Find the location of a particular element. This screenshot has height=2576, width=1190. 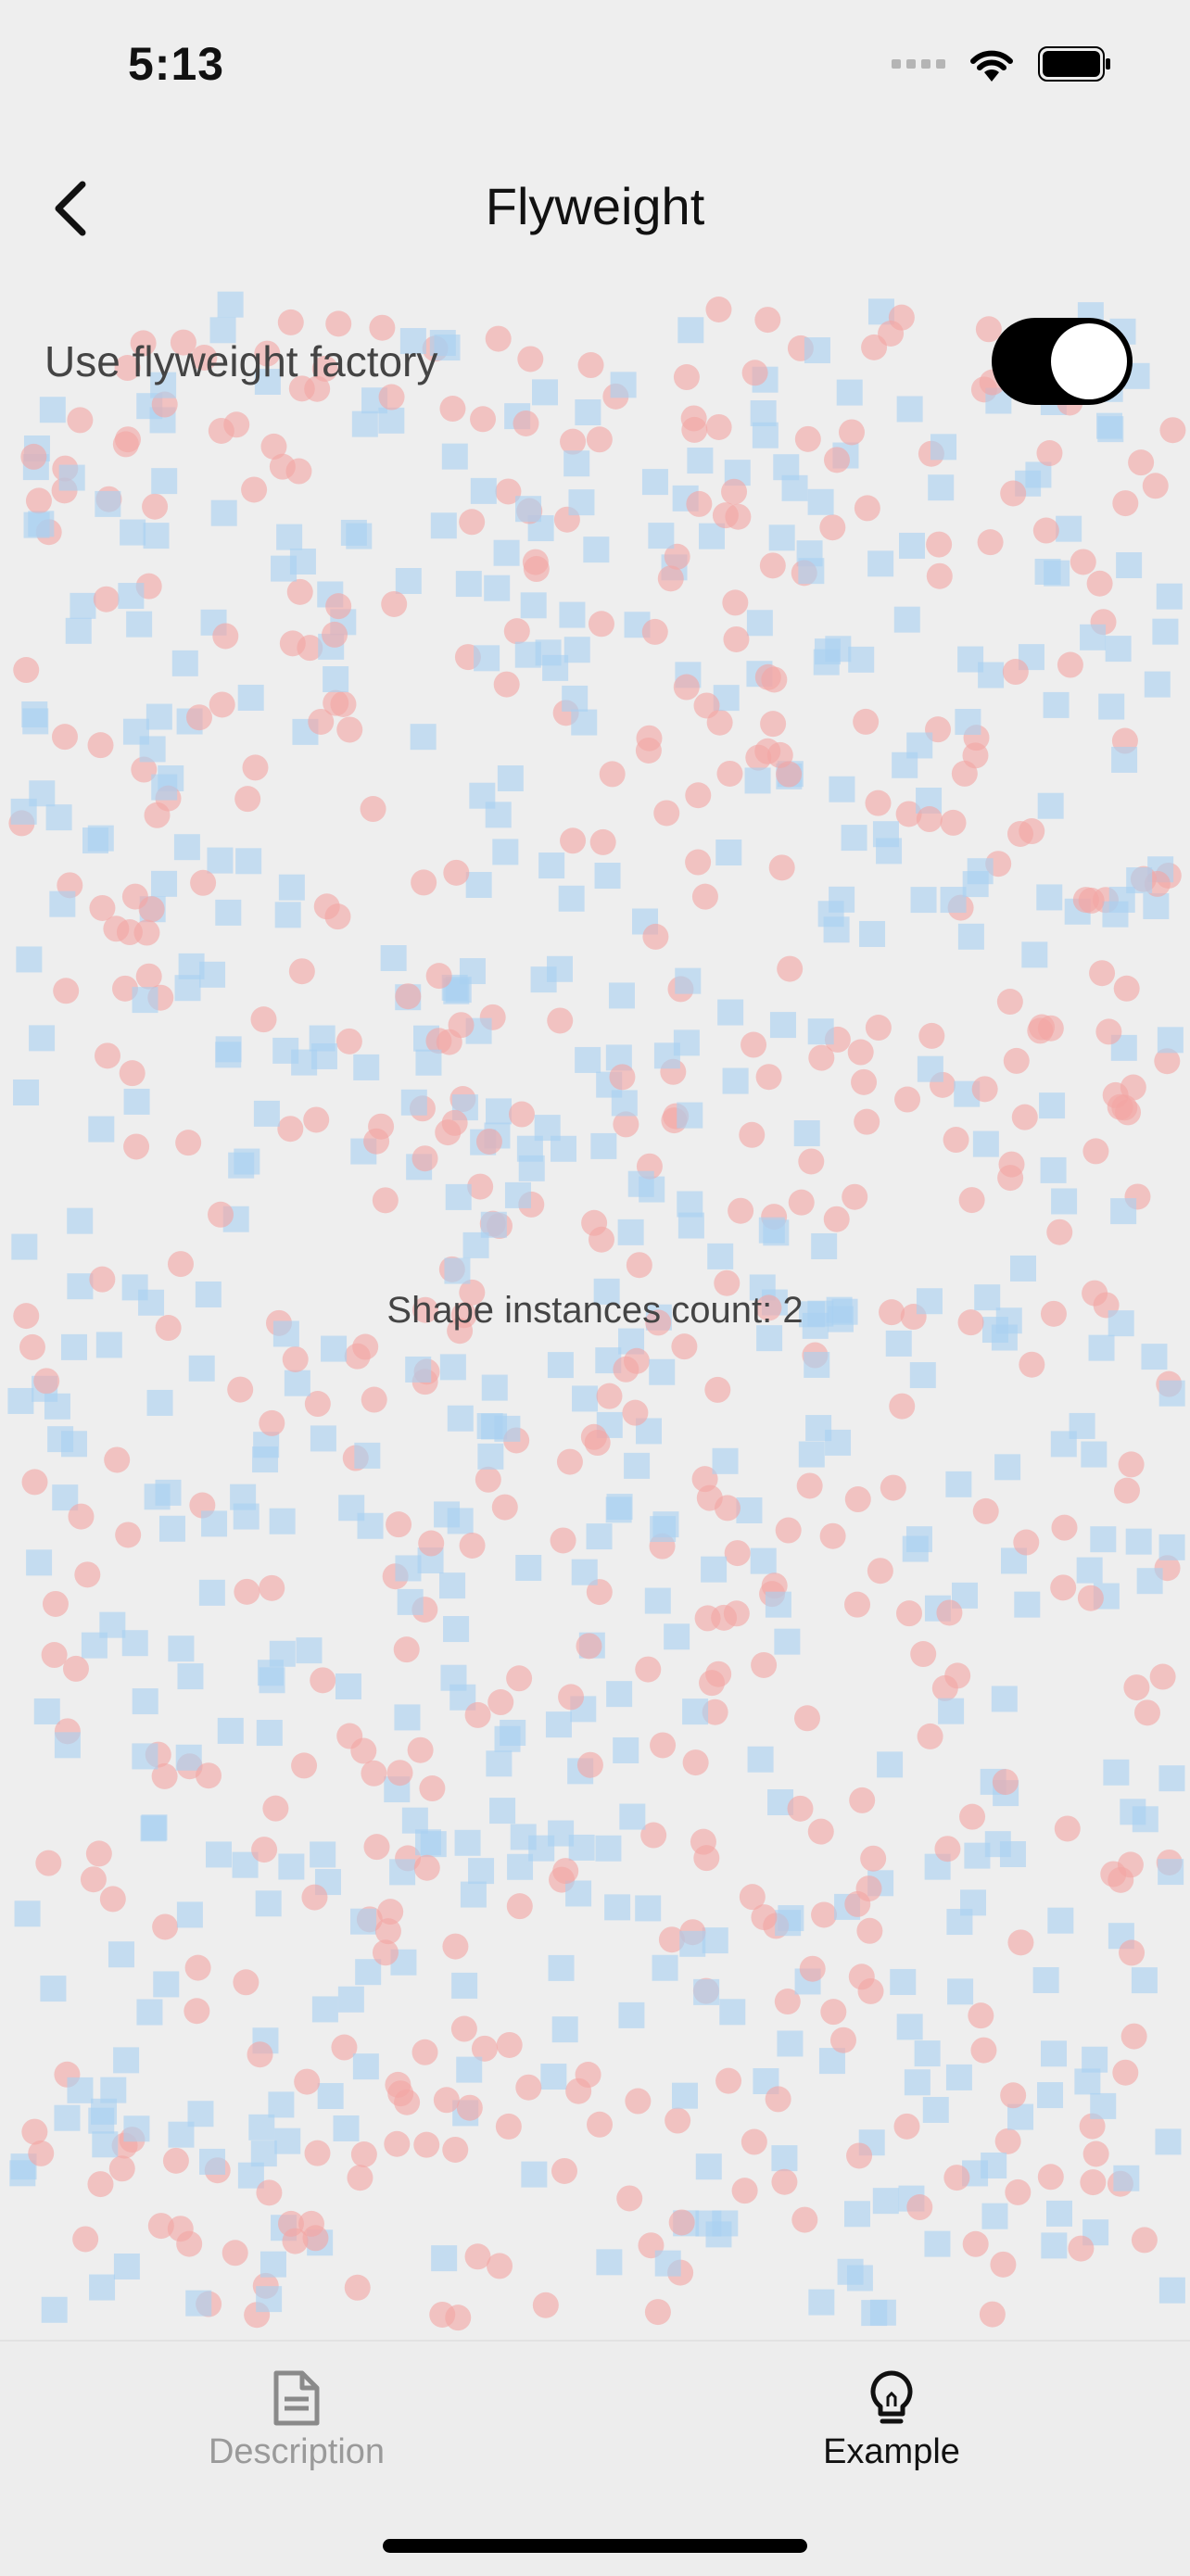

nav-item-description: Description is located at coordinates (297, 2420).